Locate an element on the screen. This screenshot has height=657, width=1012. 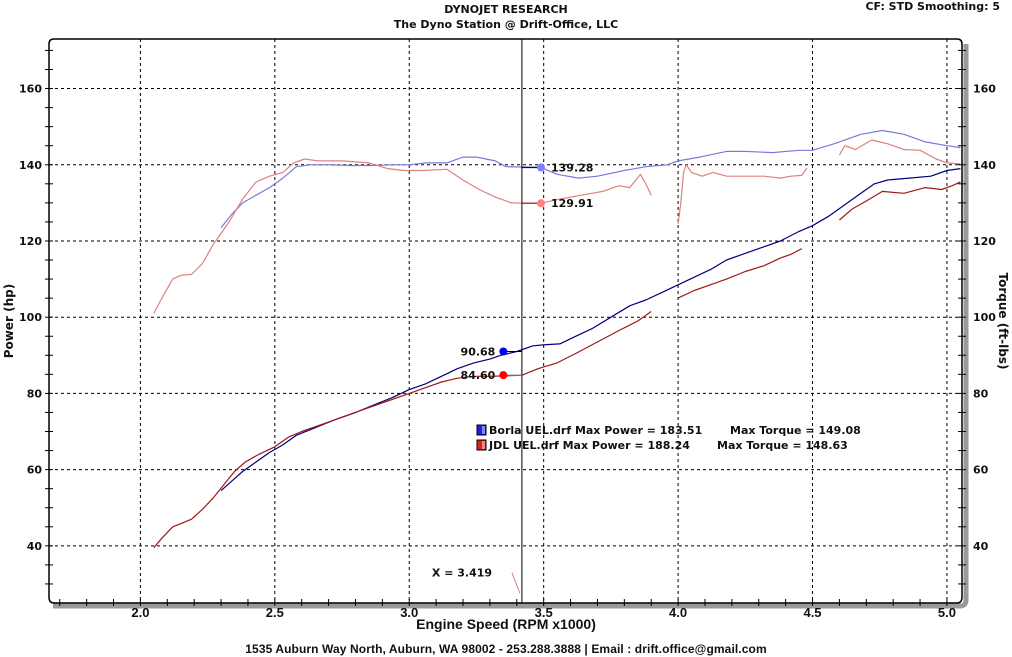
x-tick-label: 3.5 is located at coordinates (544, 612).